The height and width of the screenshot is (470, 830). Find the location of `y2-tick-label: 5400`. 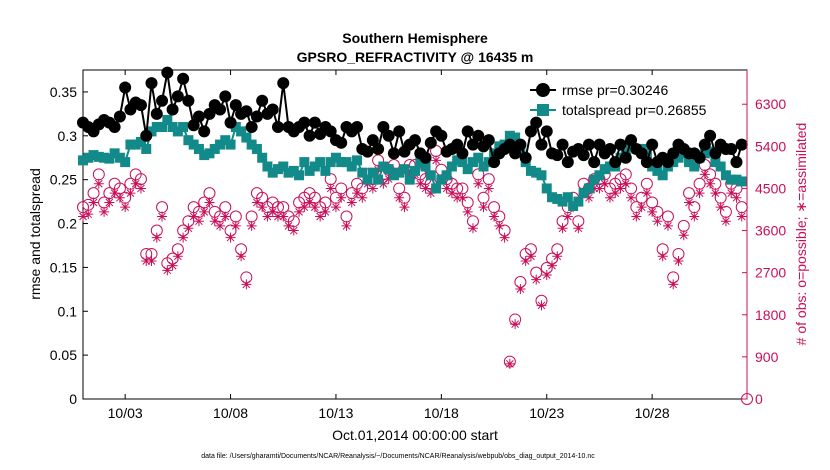

y2-tick-label: 5400 is located at coordinates (770, 146).